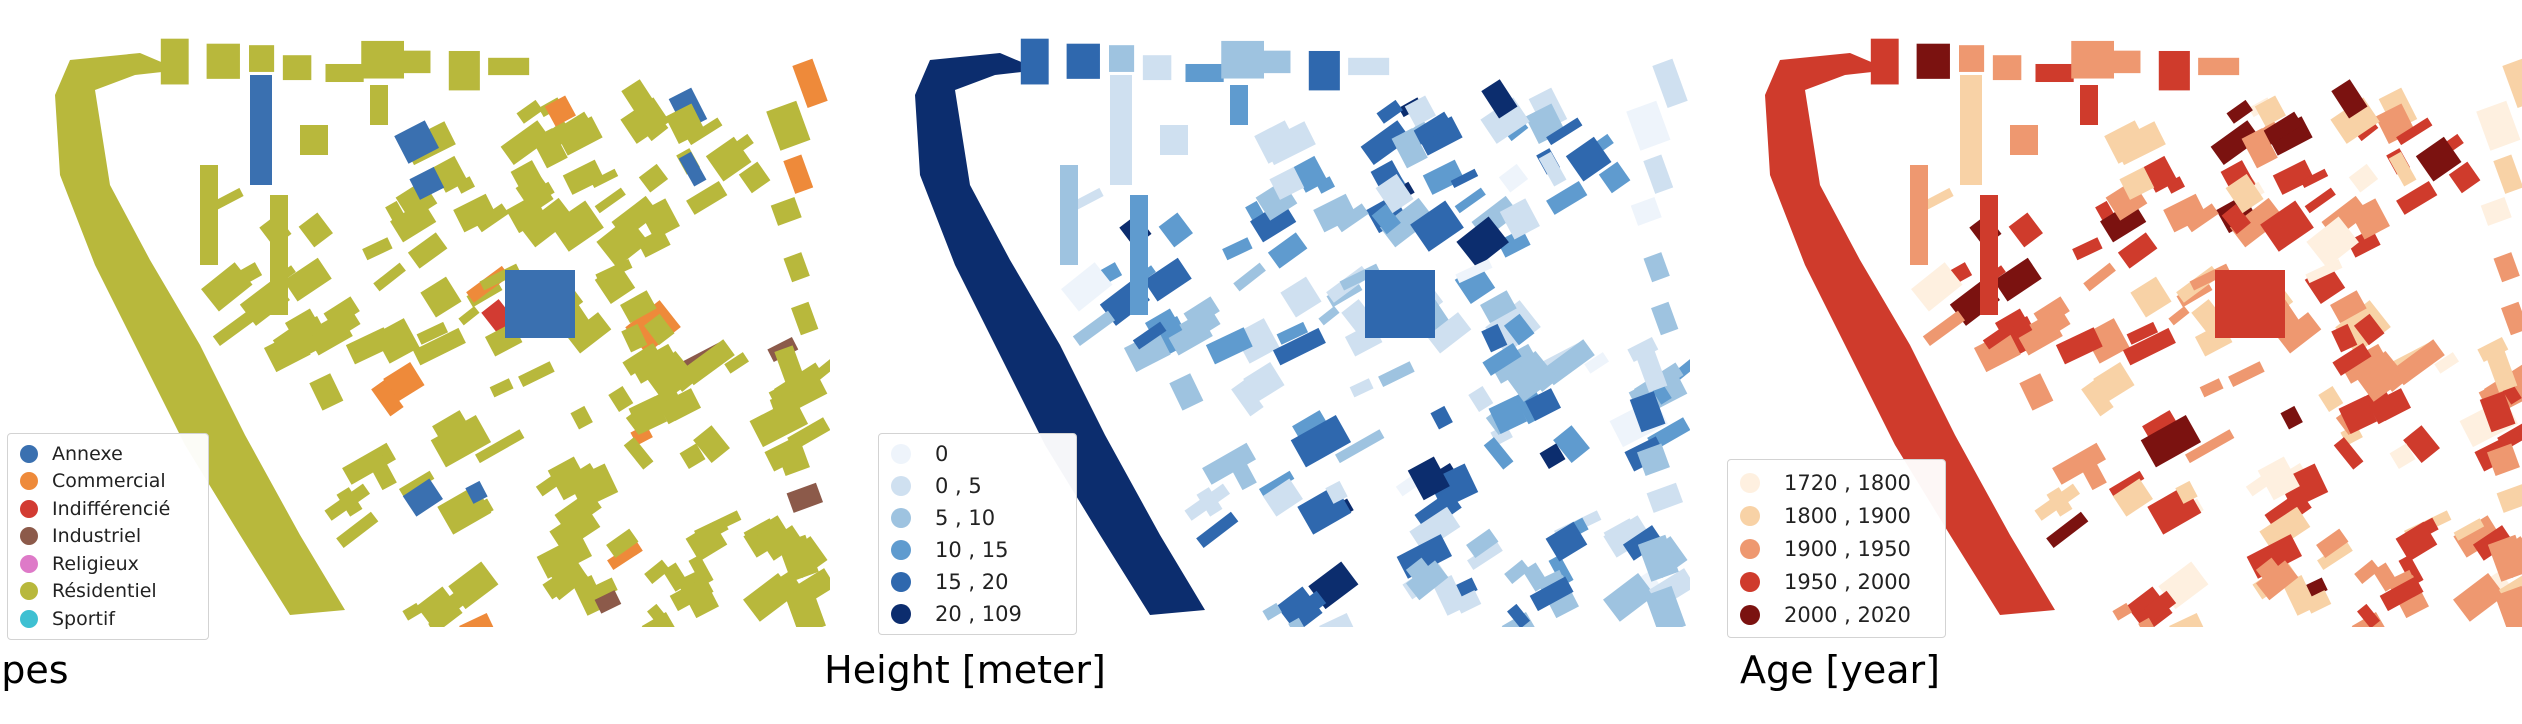 Image resolution: width=2522 pixels, height=724 pixels. I want to click on legend-item: 10 , 15, so click(977, 550).